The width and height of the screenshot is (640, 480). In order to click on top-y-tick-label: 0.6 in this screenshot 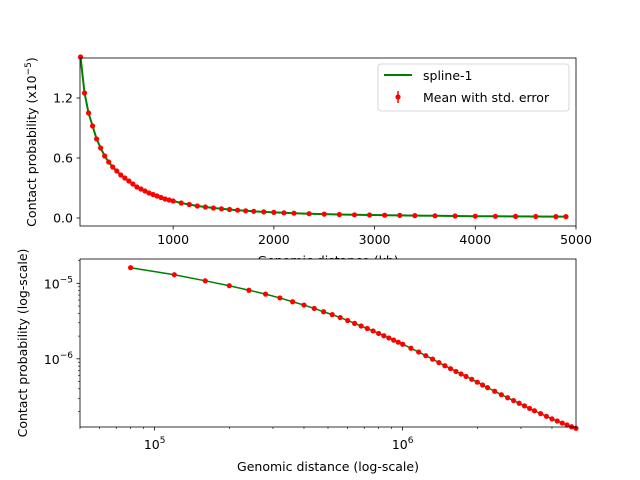, I will do `click(63, 158)`.